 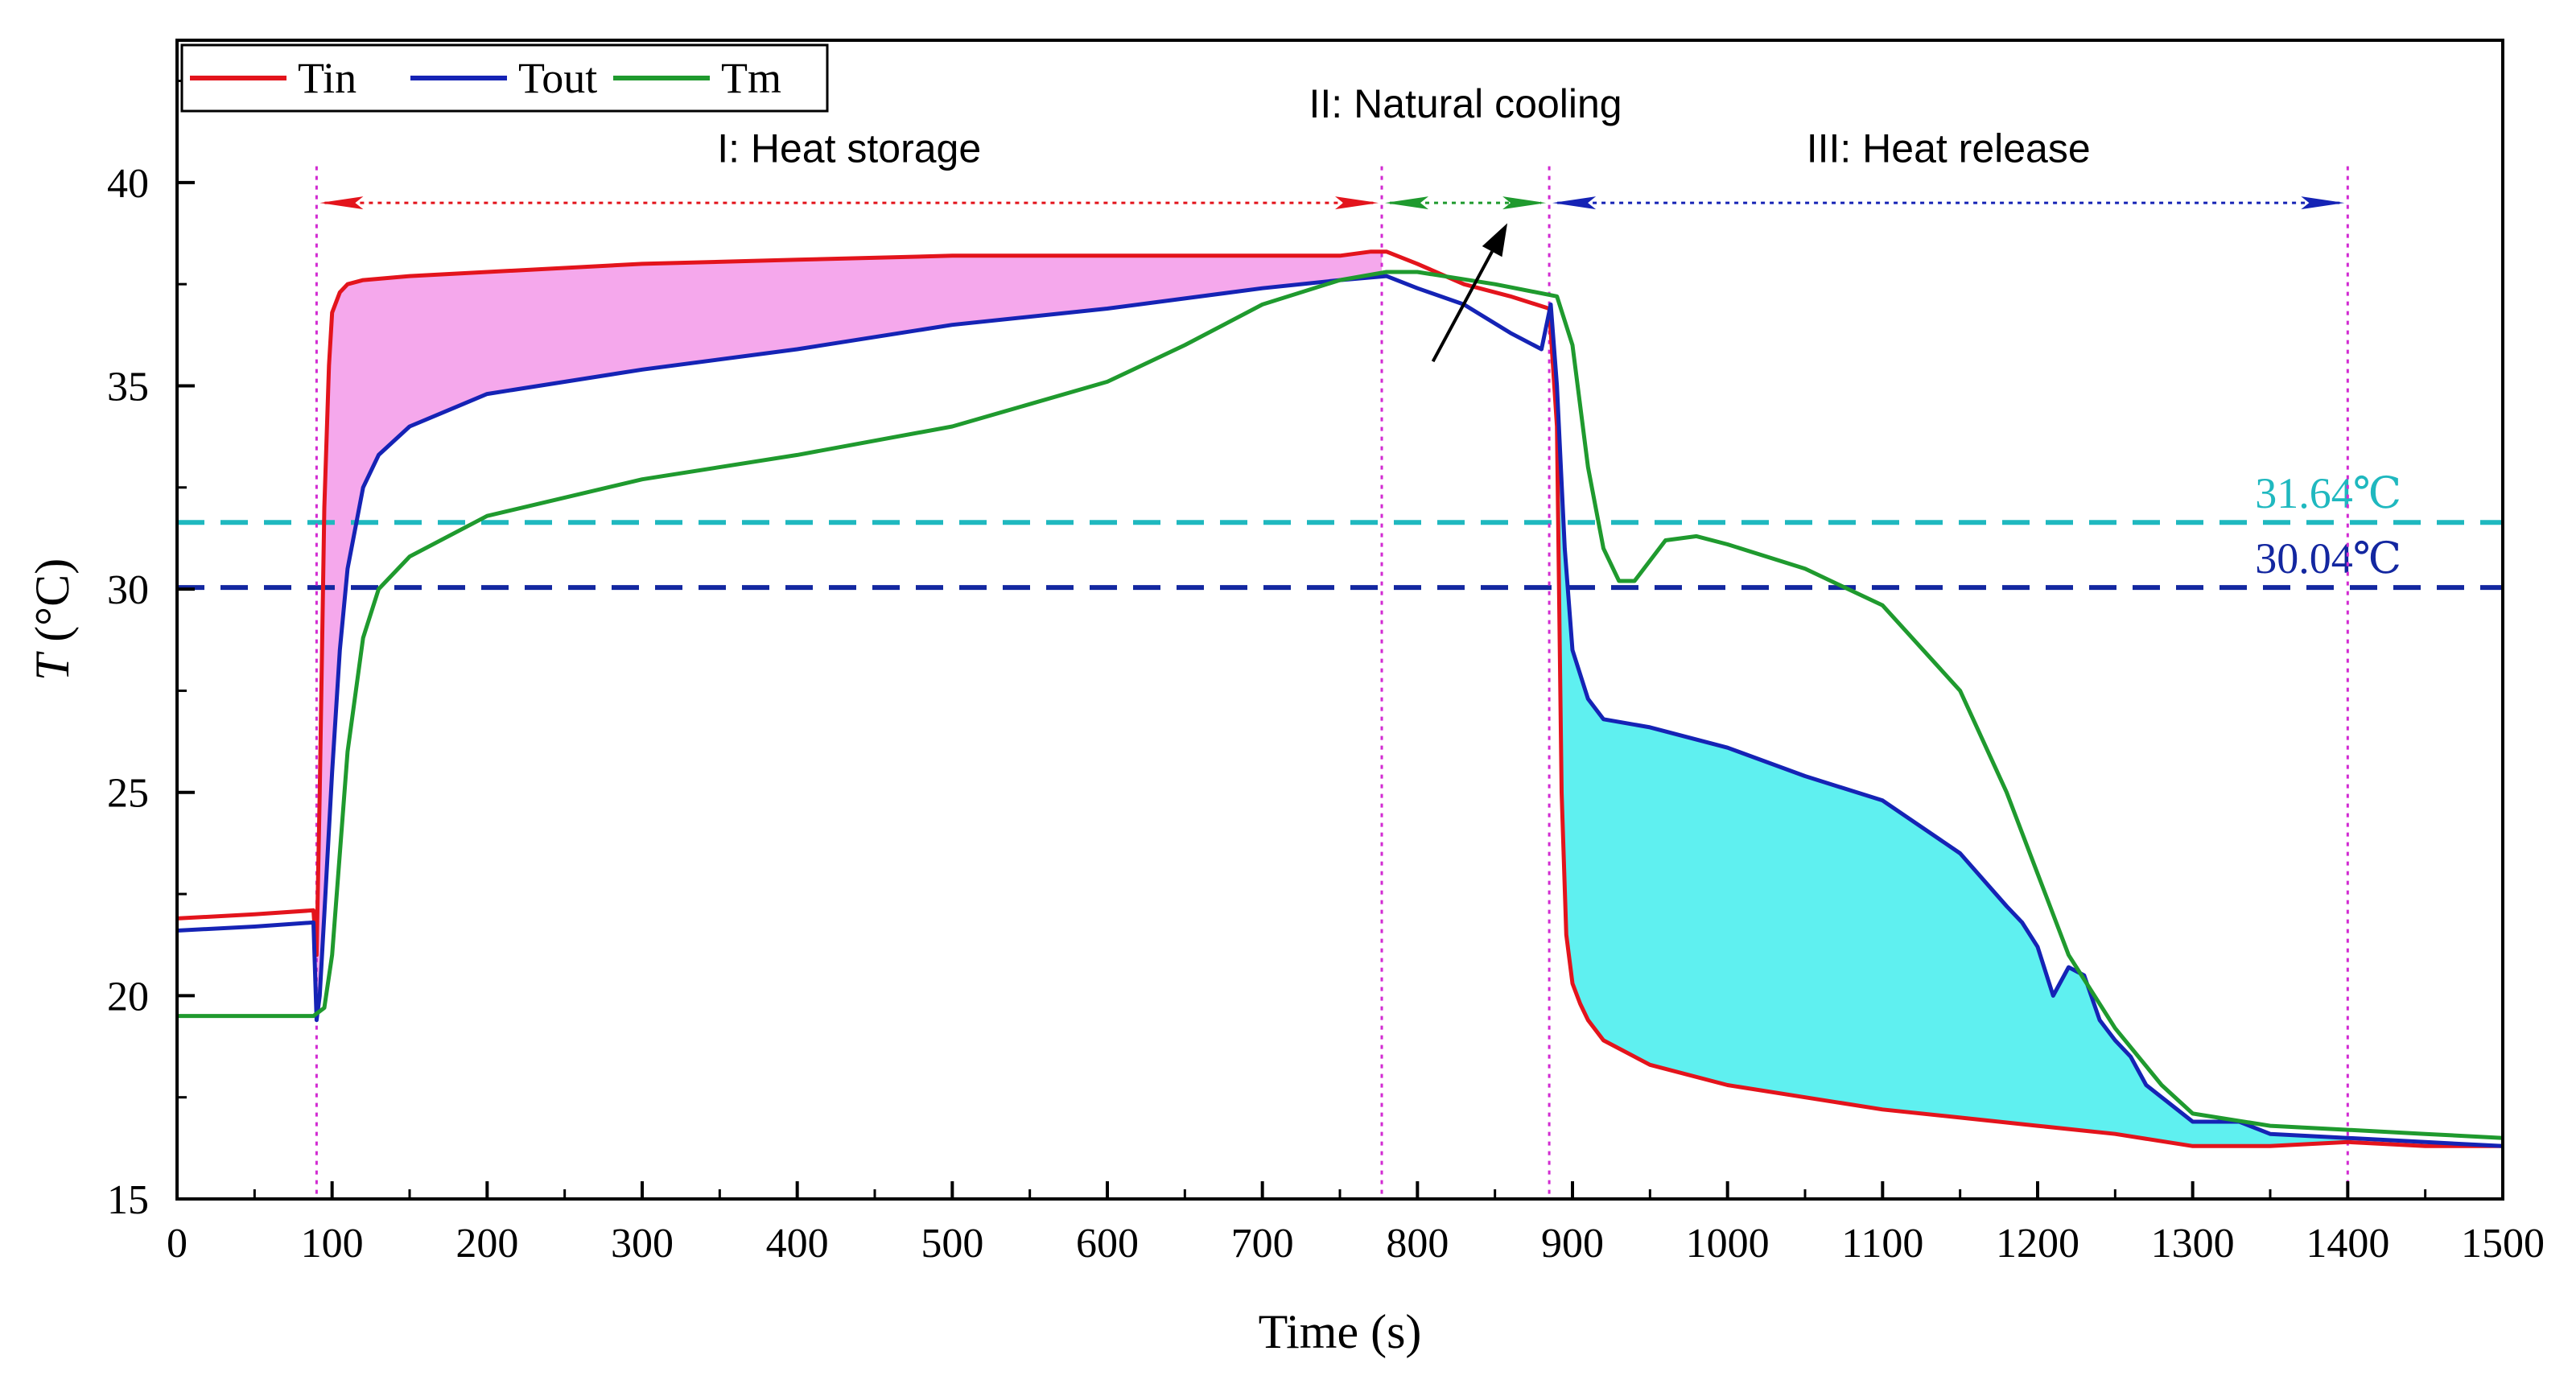 I want to click on x-tick-label: 800, so click(x=1417, y=1244).